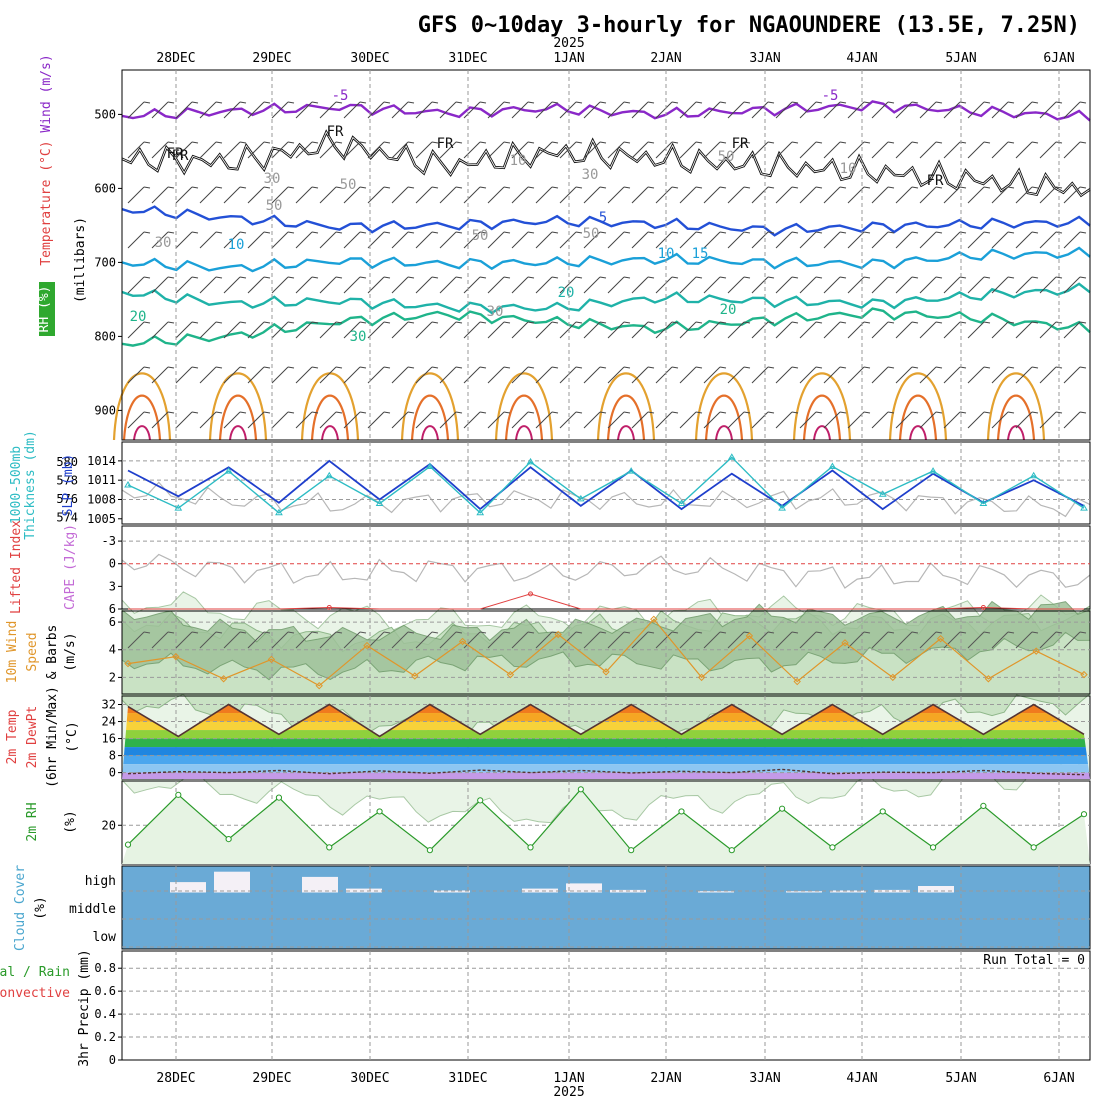 The image size is (1100, 1100). I want to click on cape-li-gridlines, so click(617, 567).